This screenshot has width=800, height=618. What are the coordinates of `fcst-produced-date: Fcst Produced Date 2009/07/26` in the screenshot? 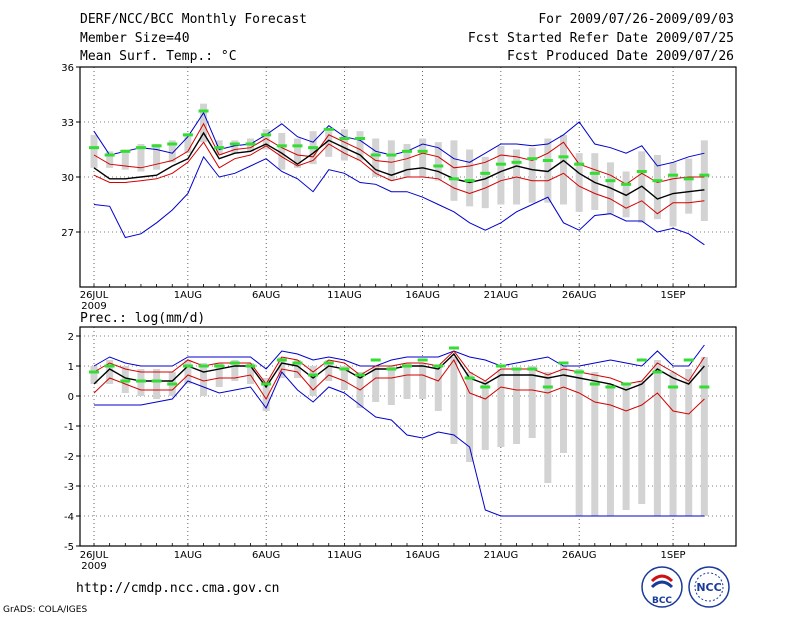 It's located at (620, 56).